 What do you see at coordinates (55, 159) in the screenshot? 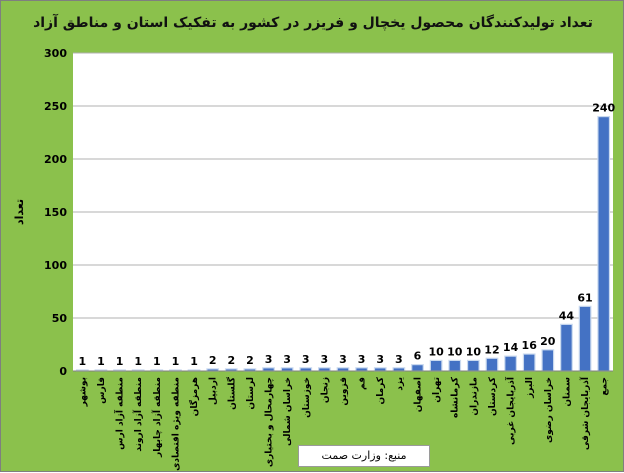
I see `y-tick-label: 200` at bounding box center [55, 159].